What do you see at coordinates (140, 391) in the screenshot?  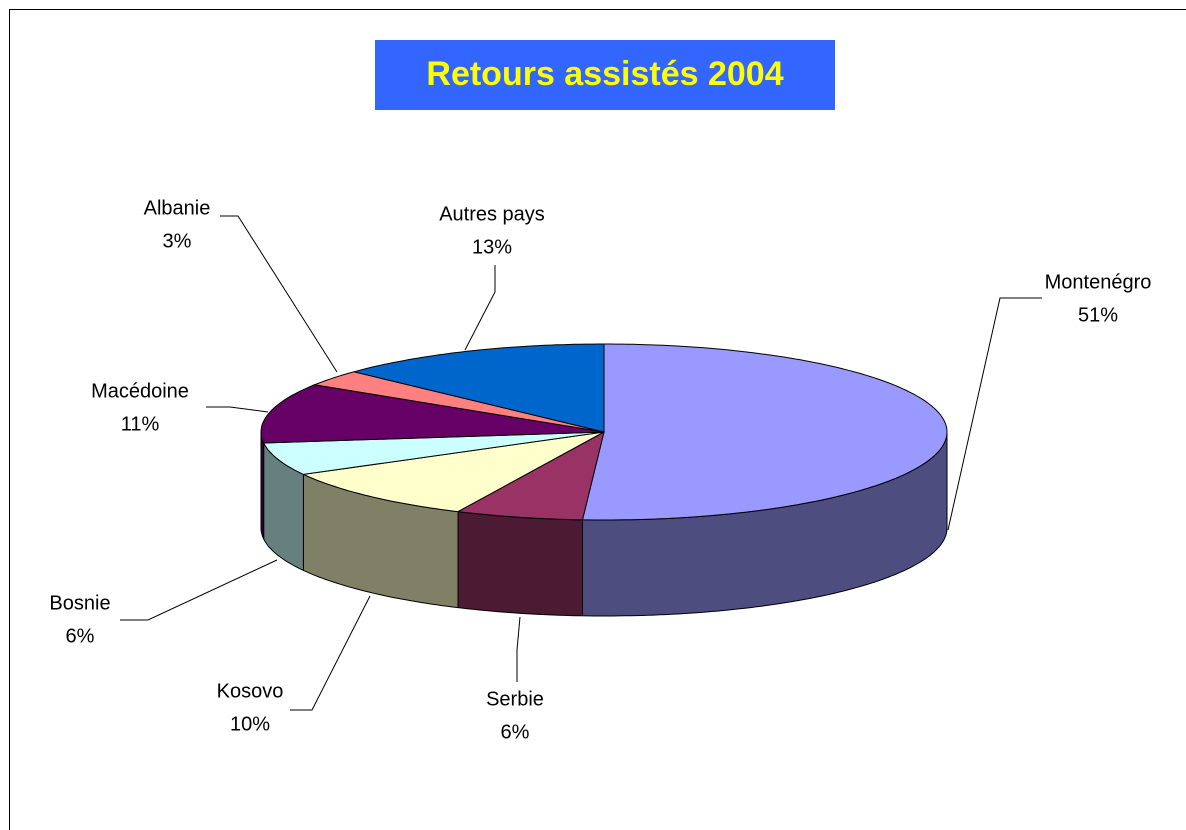 I see `slice-label: Macédoine` at bounding box center [140, 391].